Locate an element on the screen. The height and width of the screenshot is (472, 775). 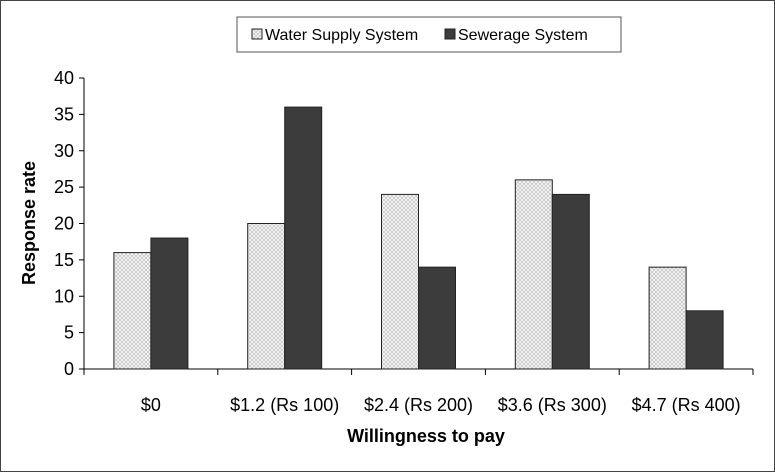
legend-box is located at coordinates (429, 34).